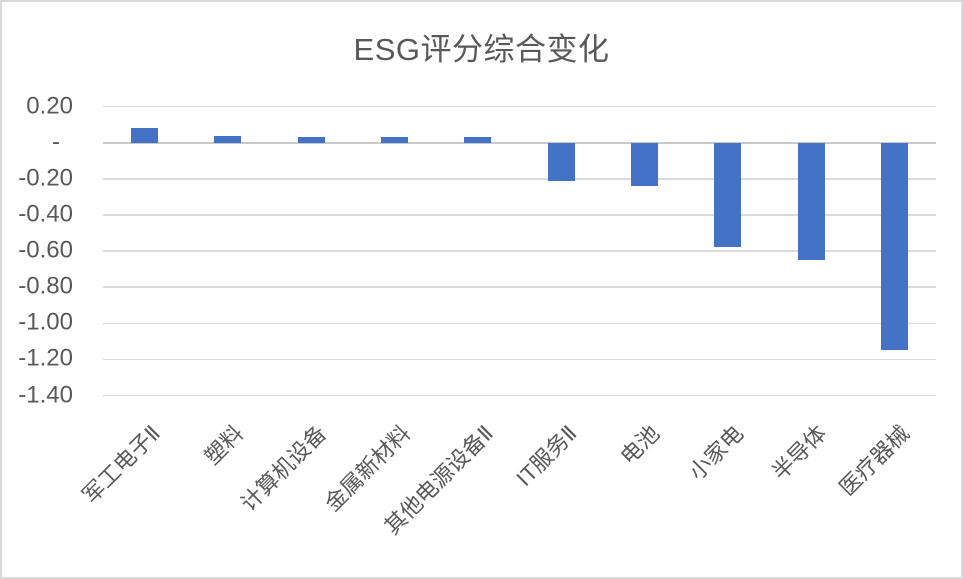 Image resolution: width=963 pixels, height=579 pixels. What do you see at coordinates (45, 286) in the screenshot?
I see `y-axis-tick-label: -0.80` at bounding box center [45, 286].